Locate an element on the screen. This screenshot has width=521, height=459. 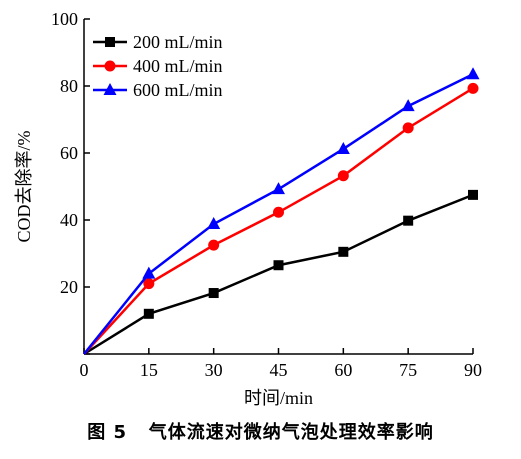
y-tick-label: 60 is located at coordinates (69, 153).